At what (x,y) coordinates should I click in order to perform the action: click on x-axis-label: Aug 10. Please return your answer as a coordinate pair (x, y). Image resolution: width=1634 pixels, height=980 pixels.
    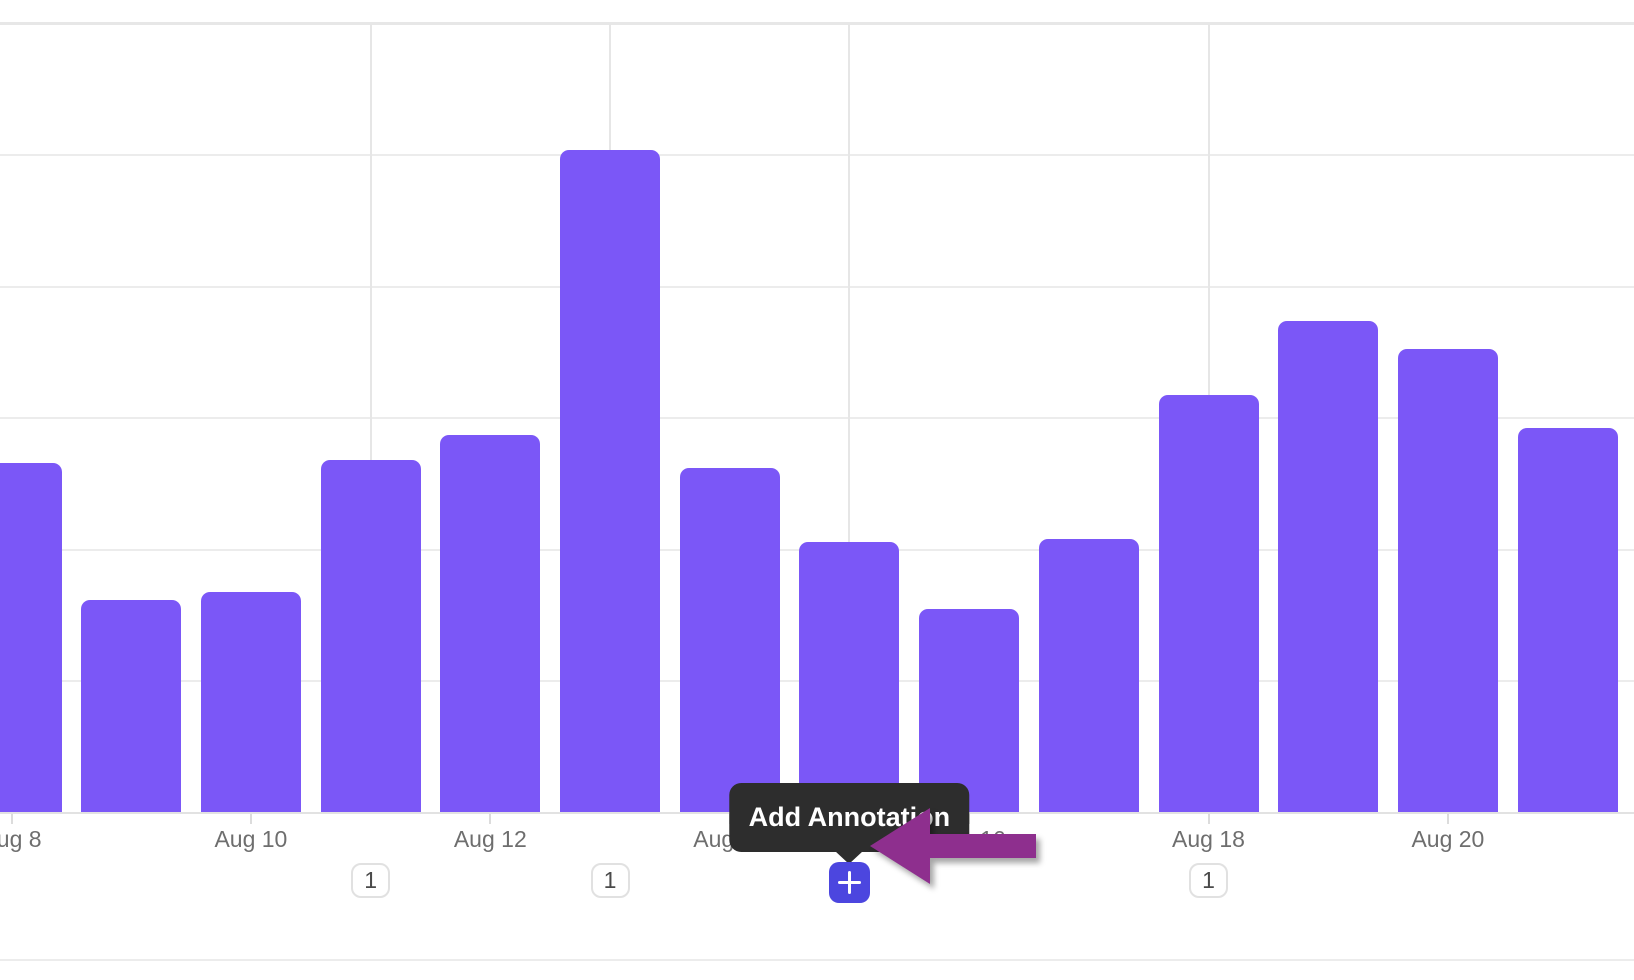
    Looking at the image, I should click on (251, 839).